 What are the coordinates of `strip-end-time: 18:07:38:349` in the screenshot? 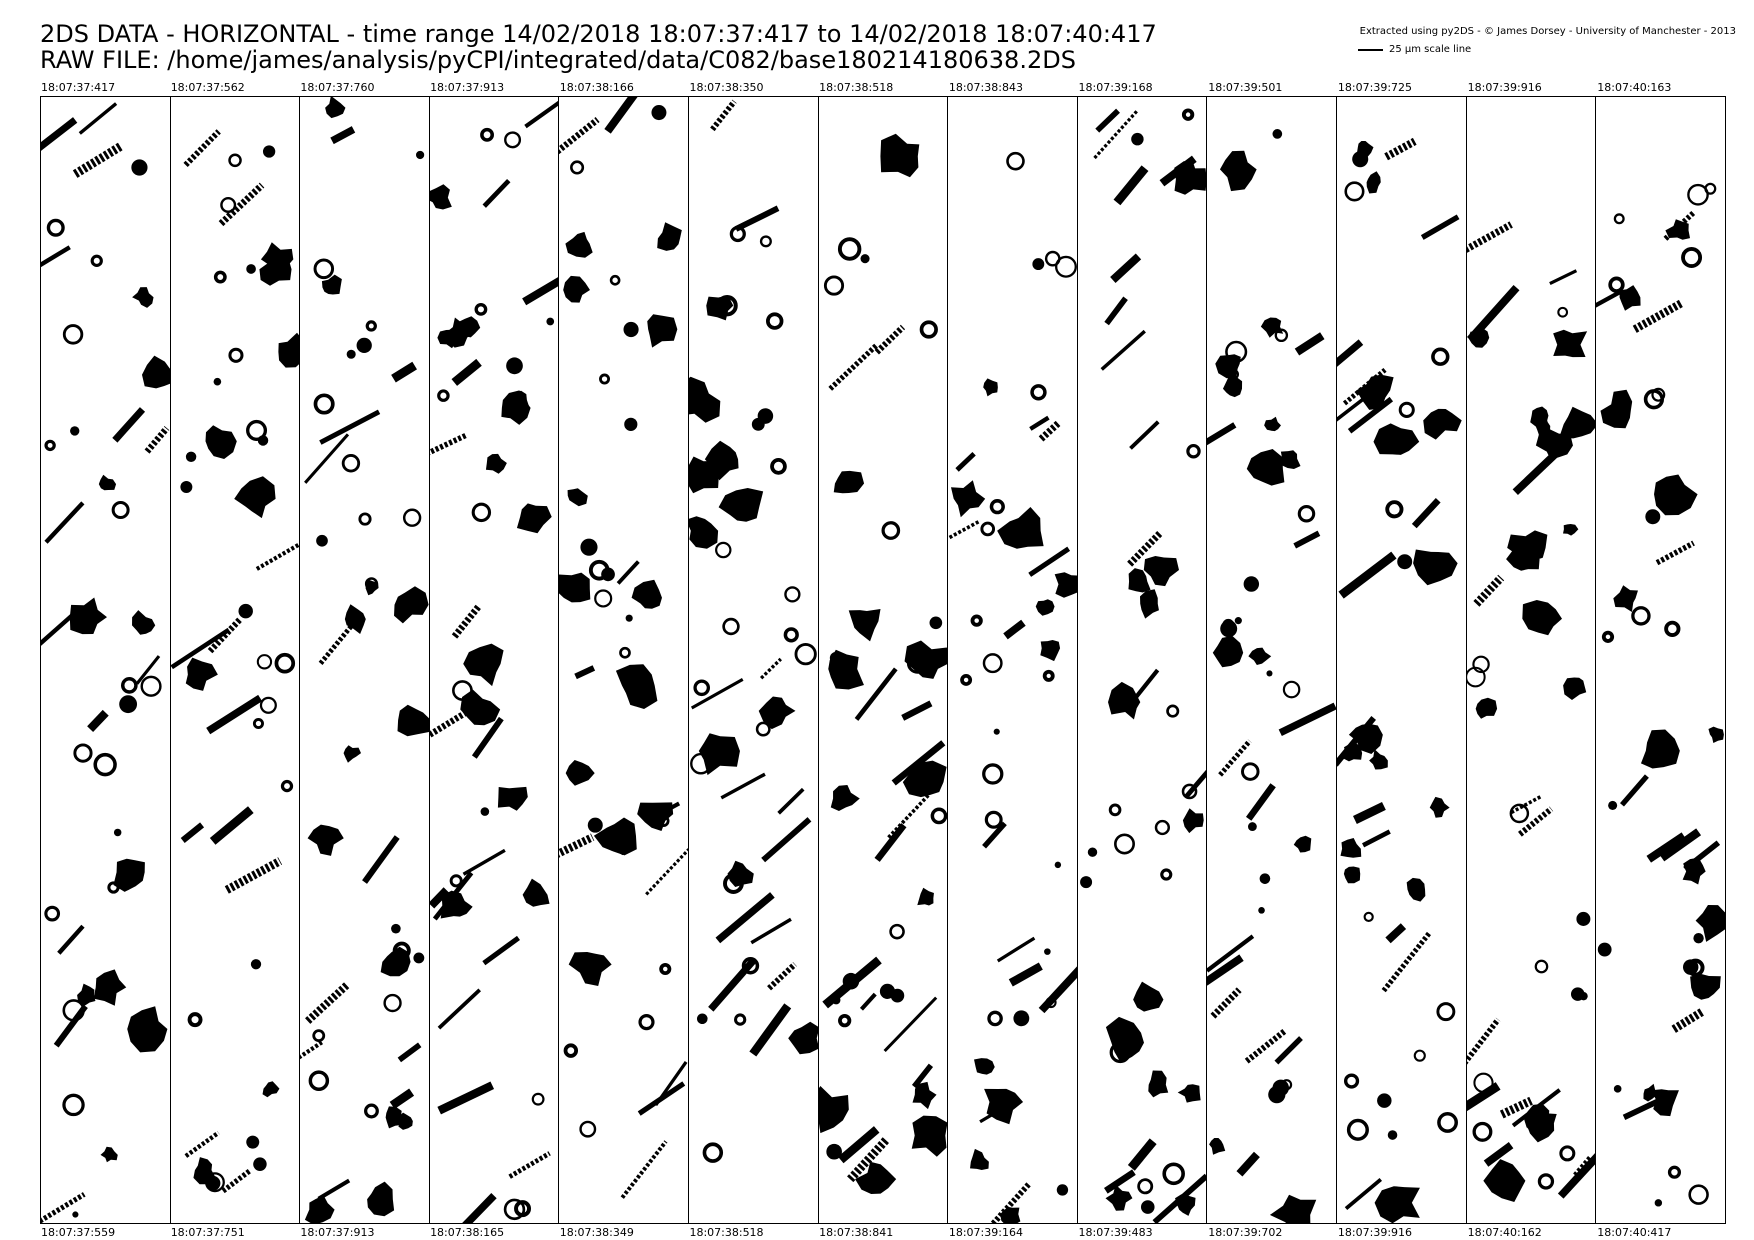 It's located at (596, 1232).